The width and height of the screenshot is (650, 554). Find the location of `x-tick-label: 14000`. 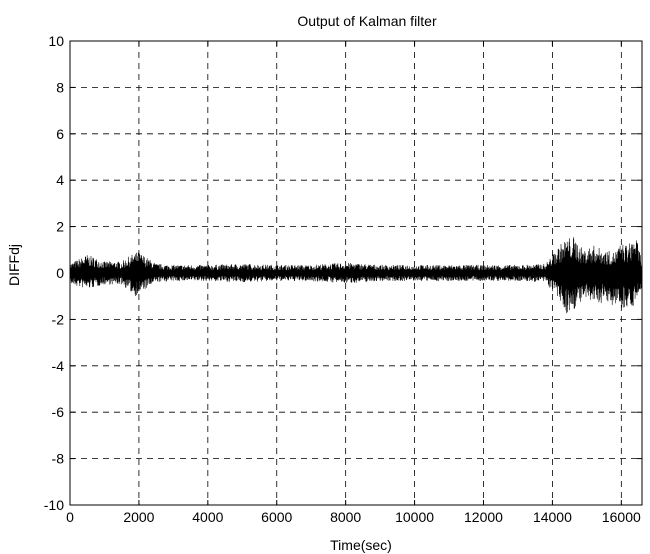

x-tick-label: 14000 is located at coordinates (552, 517).